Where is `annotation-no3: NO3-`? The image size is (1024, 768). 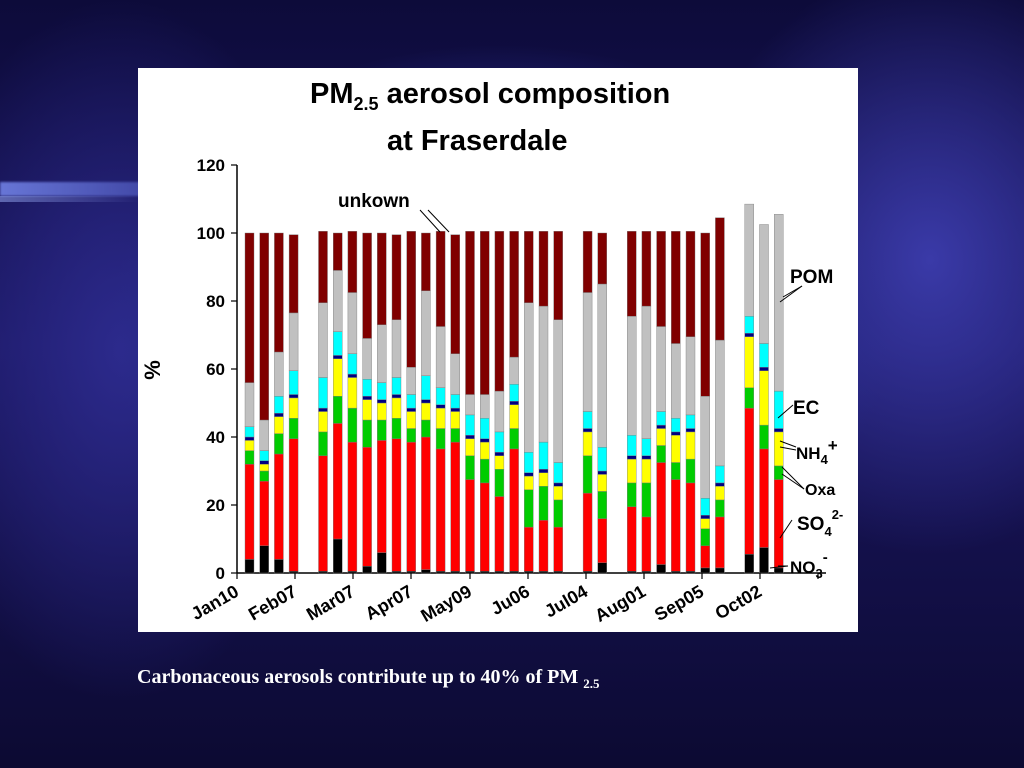 annotation-no3: NO3- is located at coordinates (809, 565).